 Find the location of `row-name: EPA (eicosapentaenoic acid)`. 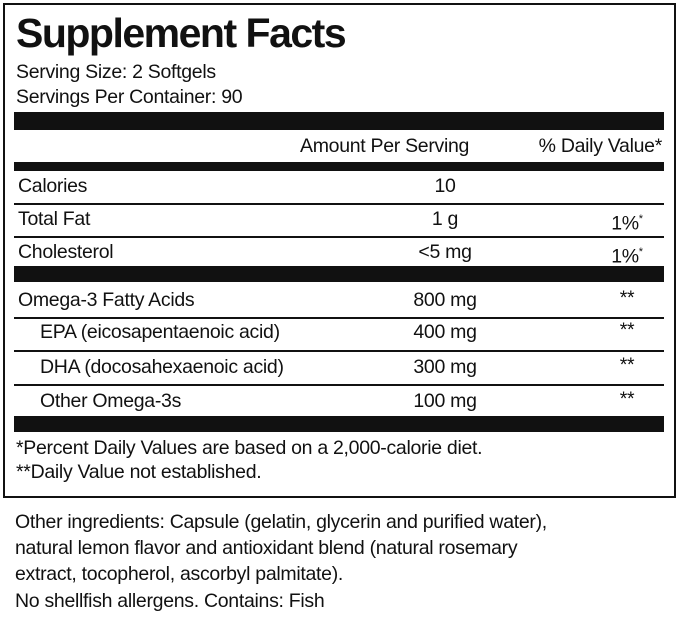

row-name: EPA (eicosapentaenoic acid) is located at coordinates (160, 332).